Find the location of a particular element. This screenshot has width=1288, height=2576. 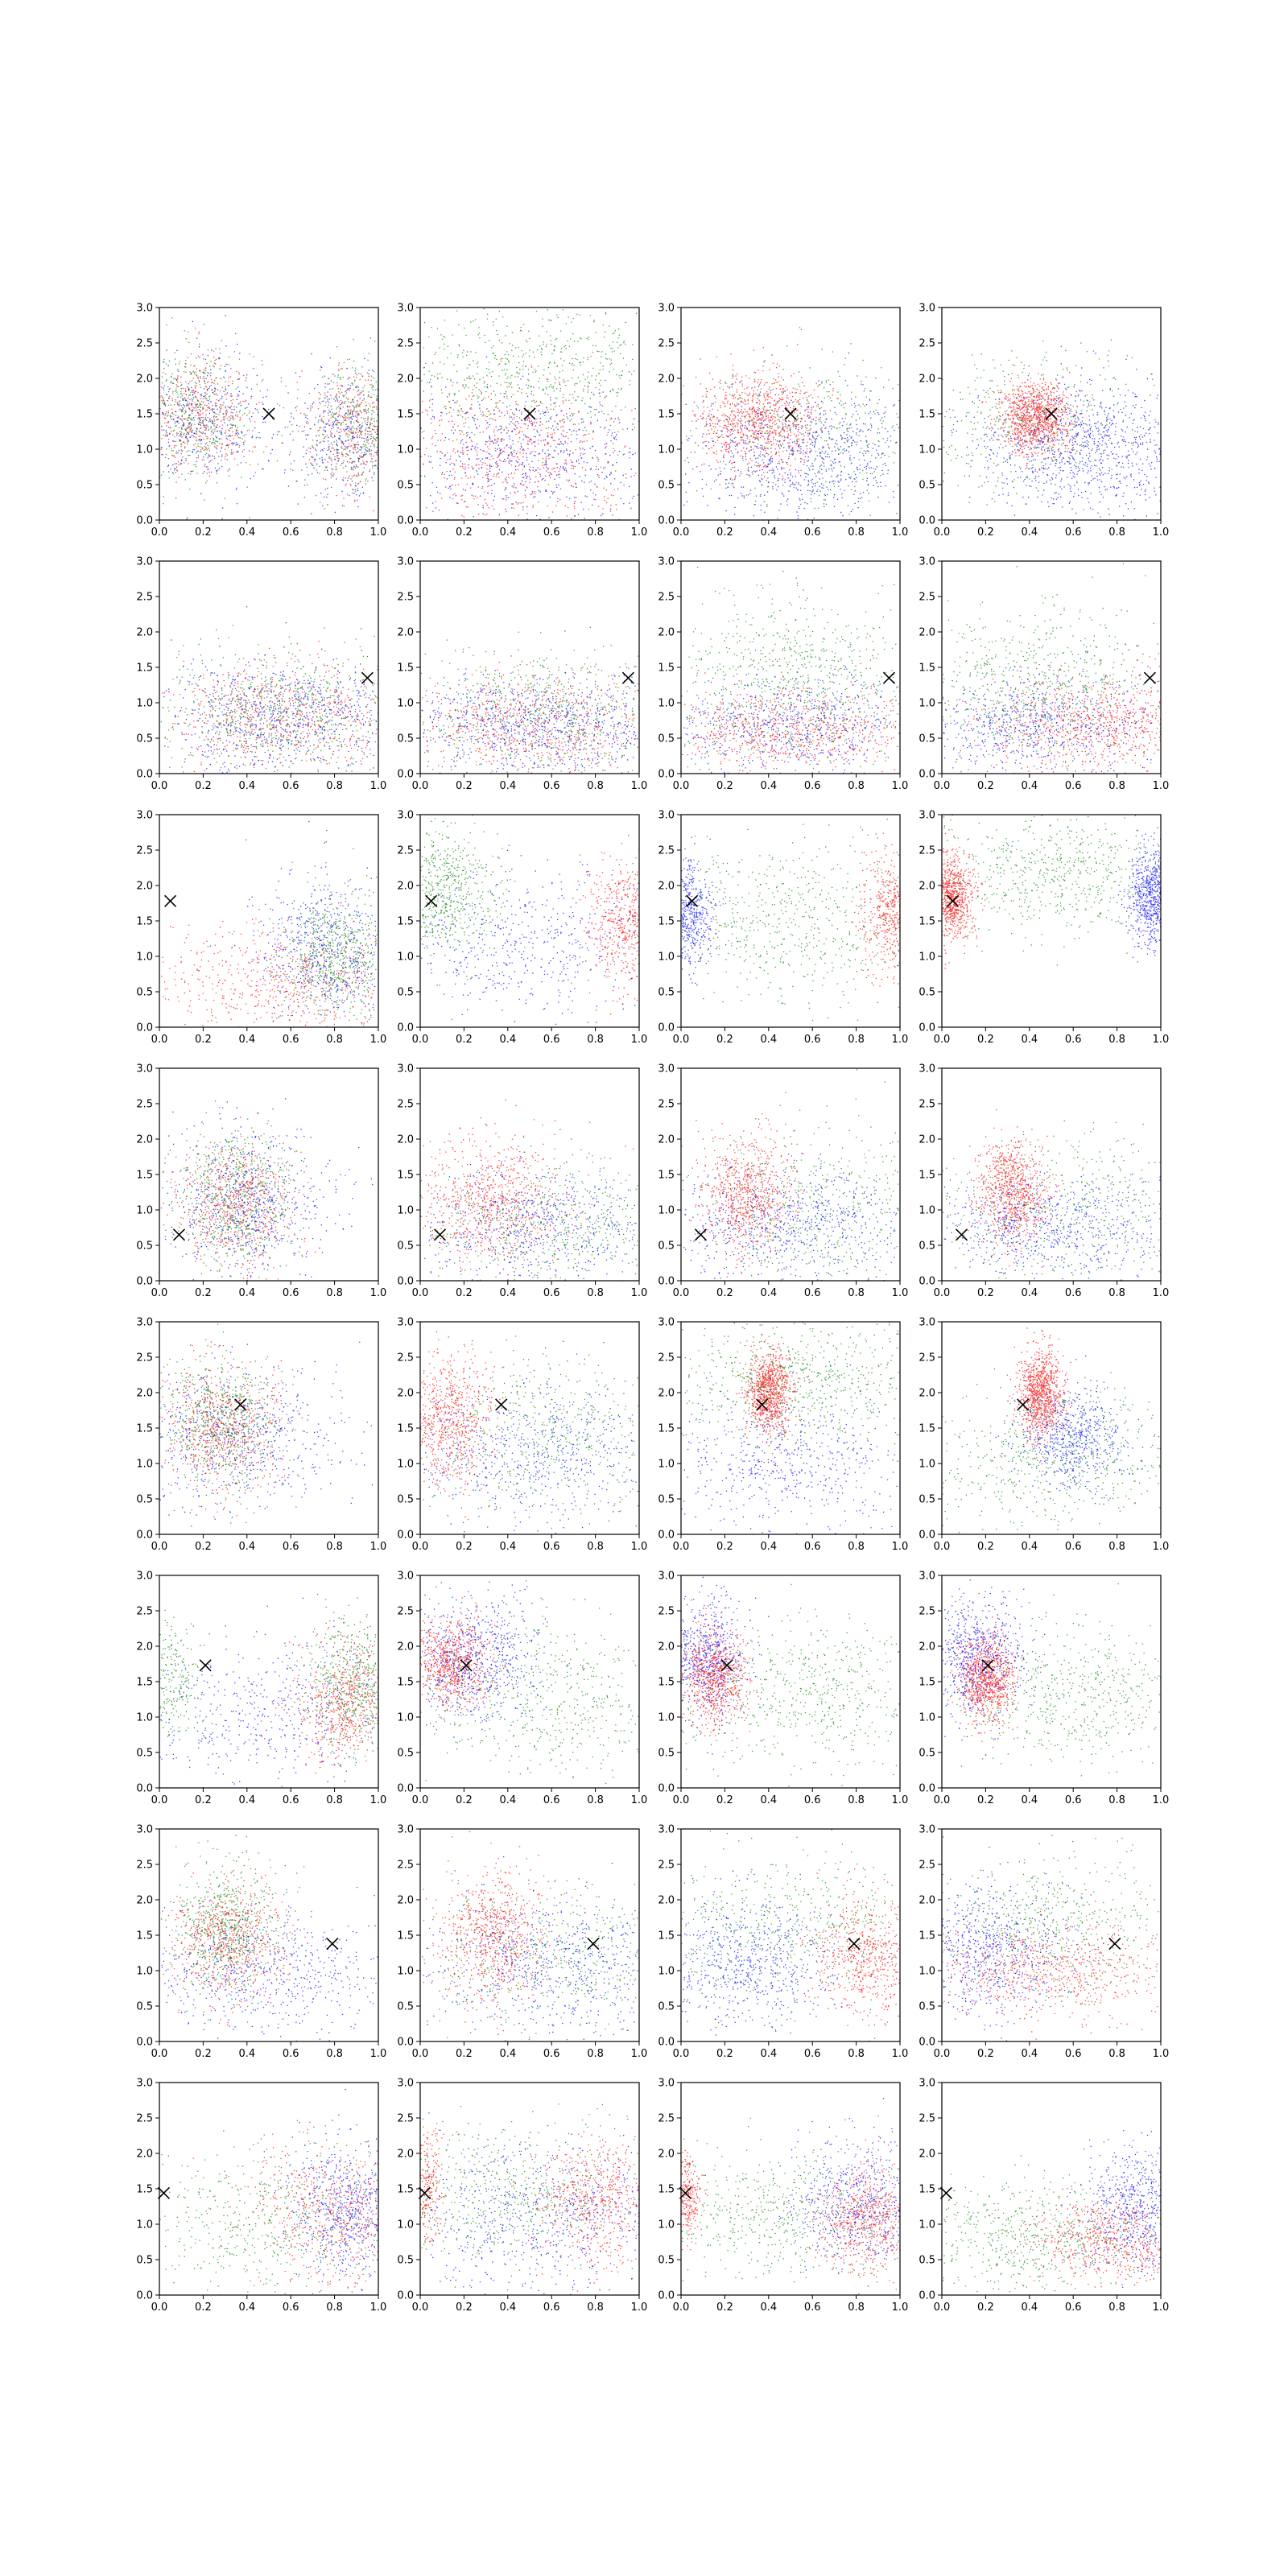

panel-r1-c0: 0.0 0.2 0.4 0.6 0.8 1.0 0.0 0.5 1.0 1.5 2.0 2.5 3.0 is located at coordinates (261, 674).